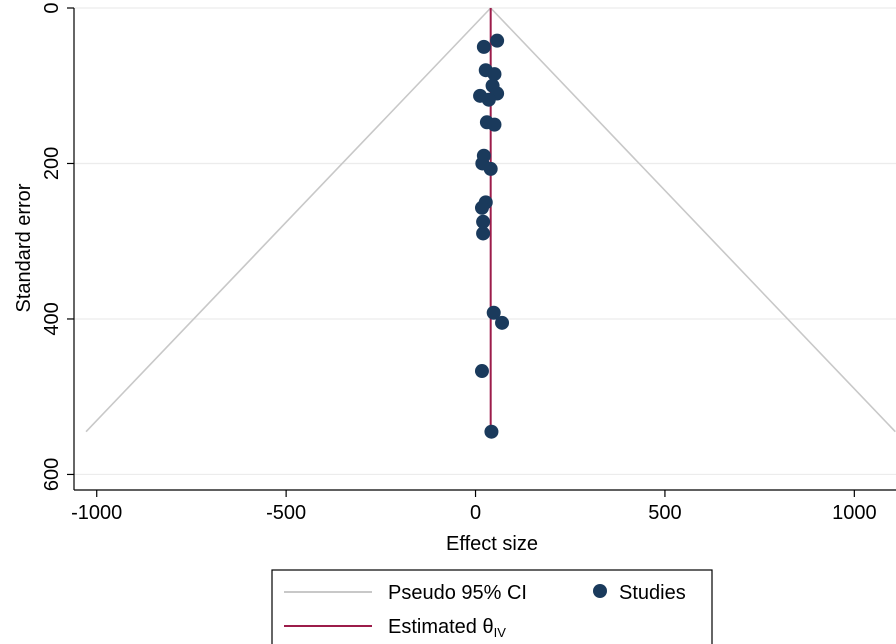 This screenshot has height=644, width=896. I want to click on y-tick-label: 600, so click(52, 474).